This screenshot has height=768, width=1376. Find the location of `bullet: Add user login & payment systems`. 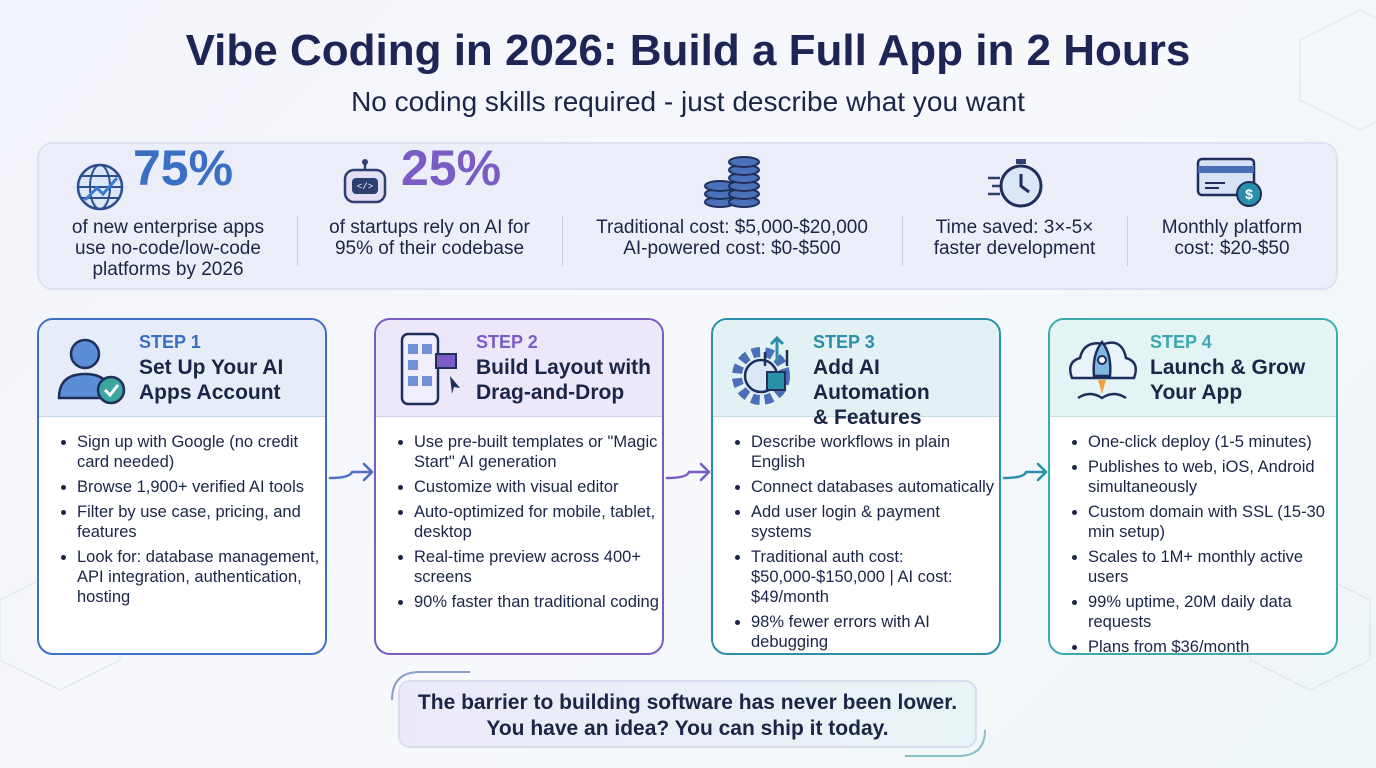

bullet: Add user login & payment systems is located at coordinates (875, 522).